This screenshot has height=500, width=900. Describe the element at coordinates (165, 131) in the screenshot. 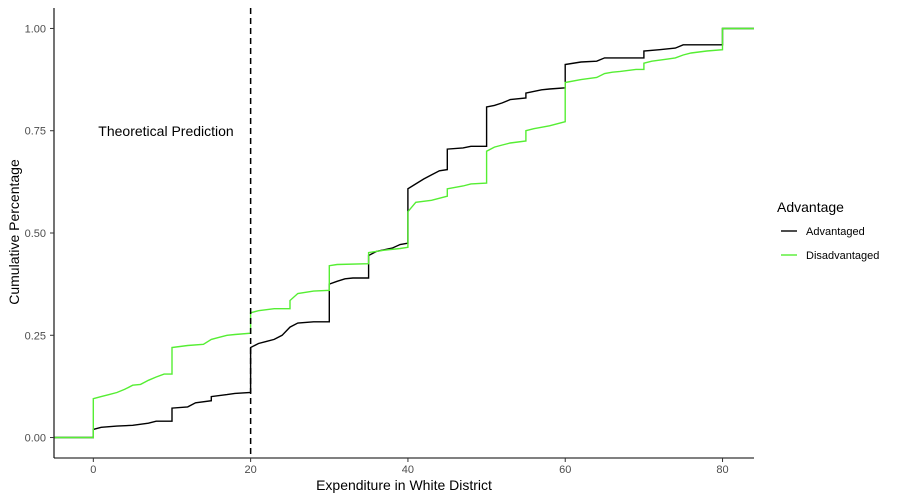

I see `theoretical-prediction-label: Theoretical Prediction` at that location.